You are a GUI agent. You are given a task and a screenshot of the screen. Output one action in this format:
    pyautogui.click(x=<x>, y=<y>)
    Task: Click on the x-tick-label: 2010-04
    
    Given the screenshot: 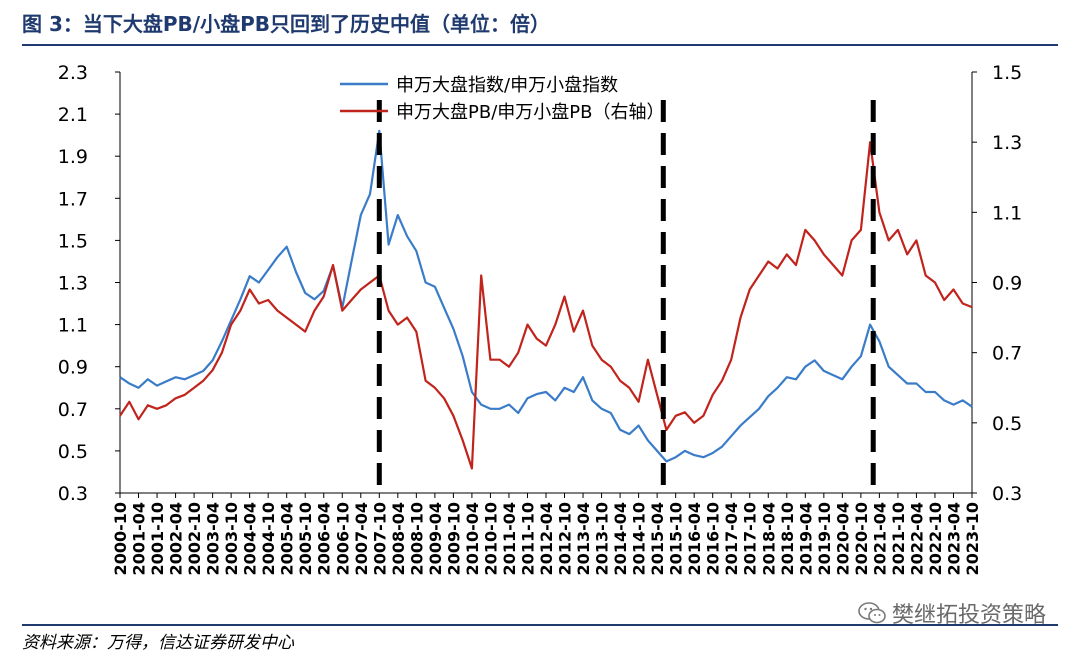 What is the action you would take?
    pyautogui.click(x=472, y=538)
    